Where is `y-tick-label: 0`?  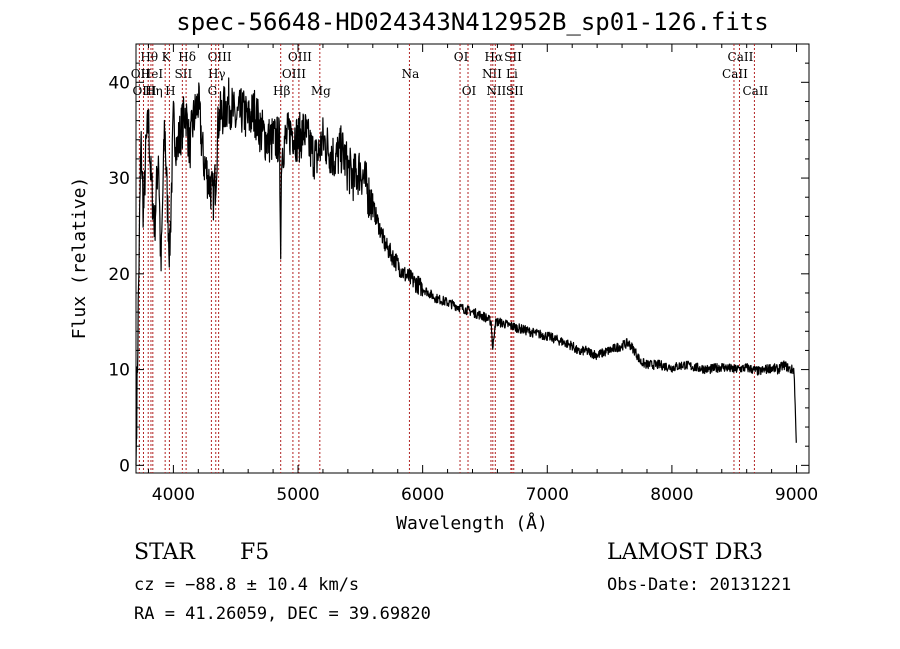
y-tick-label: 0 is located at coordinates (124, 466).